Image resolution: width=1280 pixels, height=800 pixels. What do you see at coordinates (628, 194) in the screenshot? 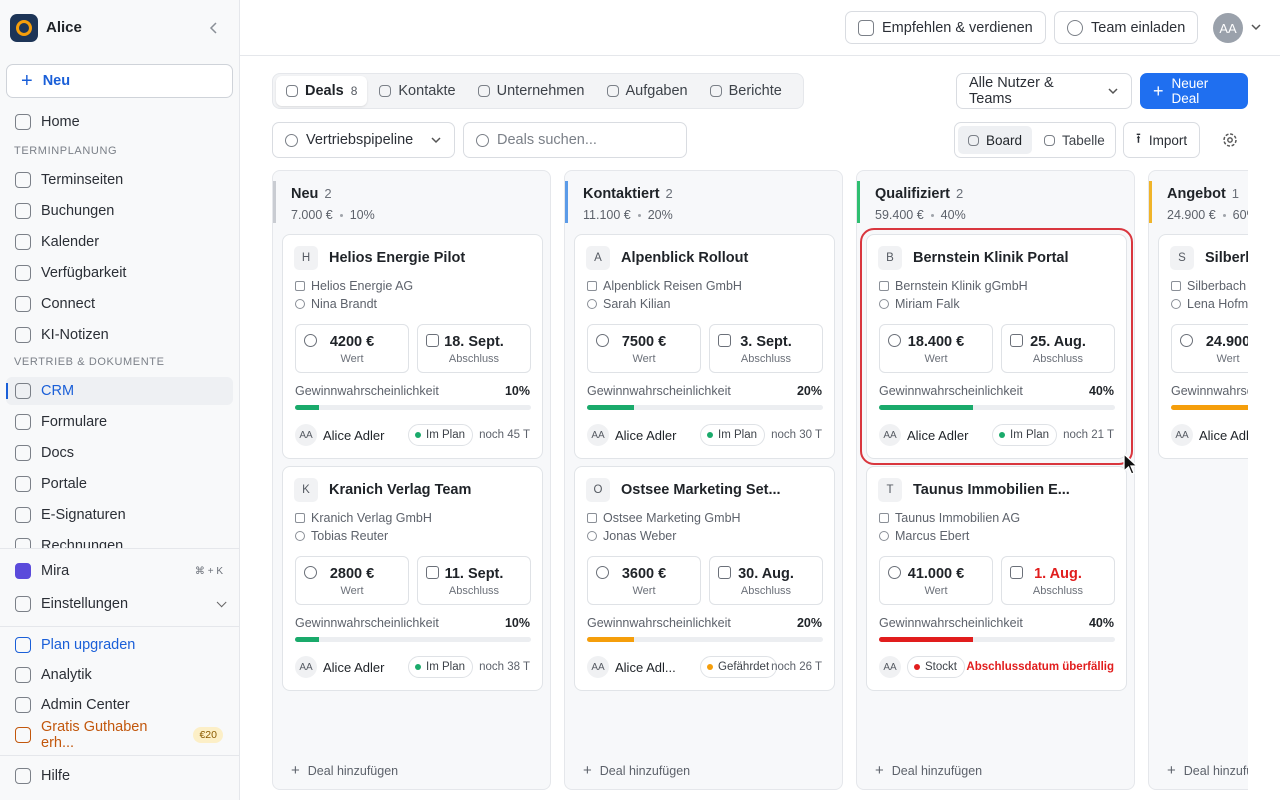
I see `column-name: Kontaktiert 2` at bounding box center [628, 194].